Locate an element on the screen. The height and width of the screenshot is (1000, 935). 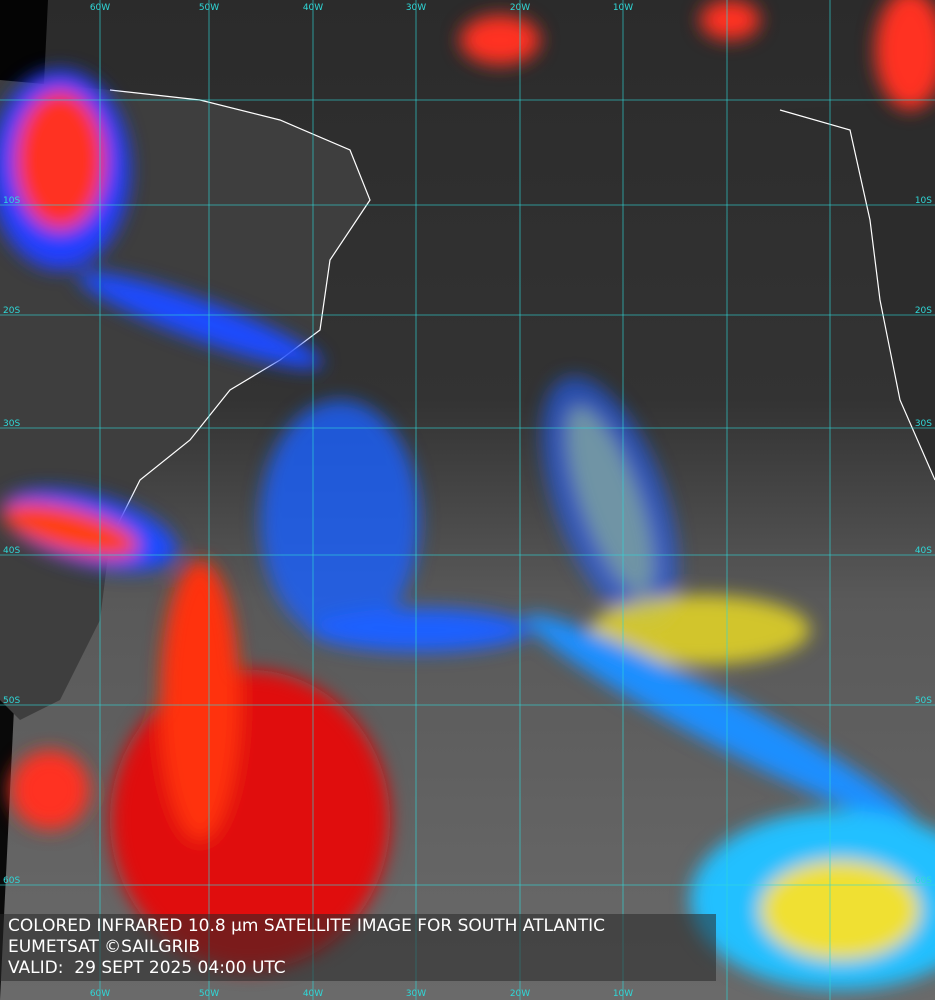
caption-line: VALID: 29 SEPT 2025 04:00 UTC is located at coordinates (147, 968).